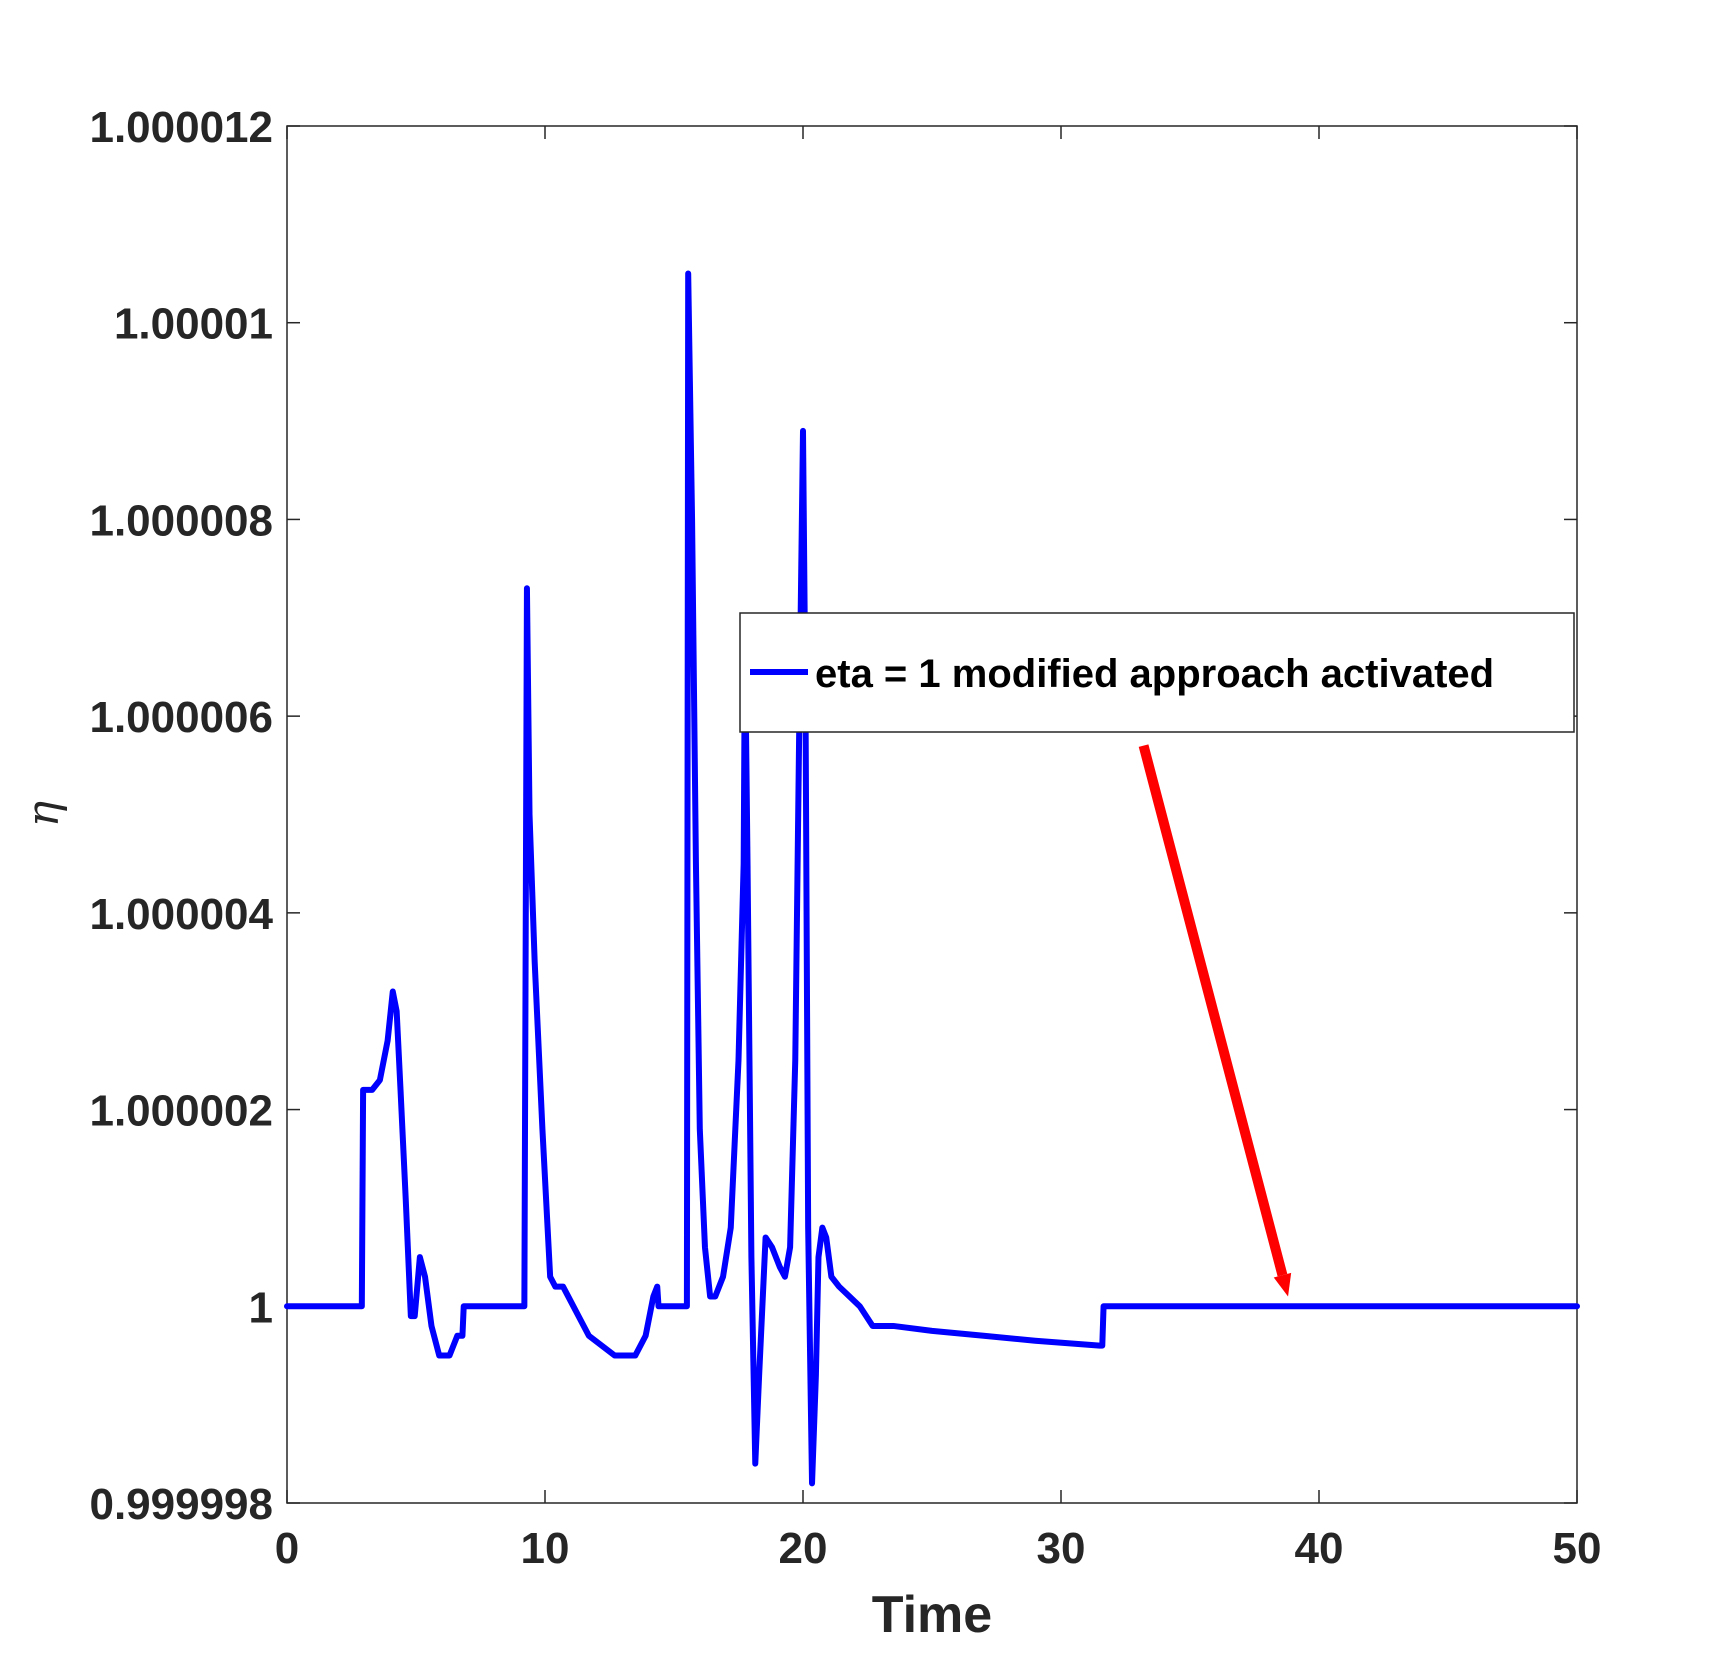  I want to click on x-tick-label: 50, so click(1577, 1548).